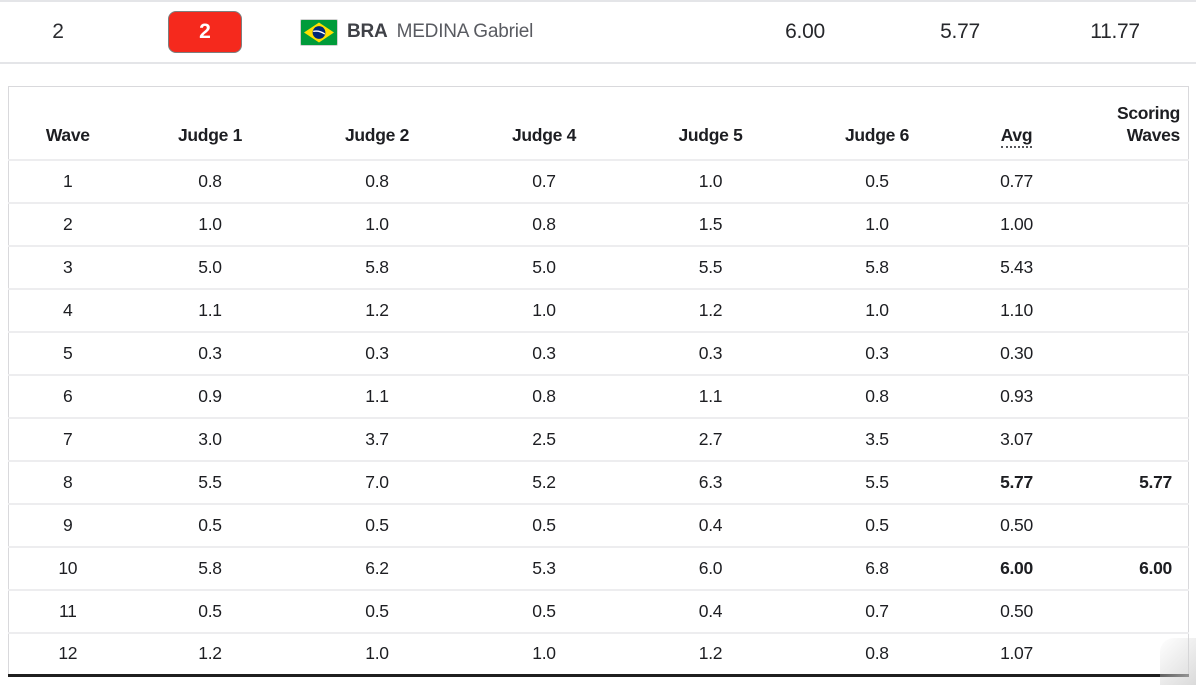 This screenshot has height=685, width=1196. Describe the element at coordinates (1016, 567) in the screenshot. I see `avg-score: 6.00` at that location.